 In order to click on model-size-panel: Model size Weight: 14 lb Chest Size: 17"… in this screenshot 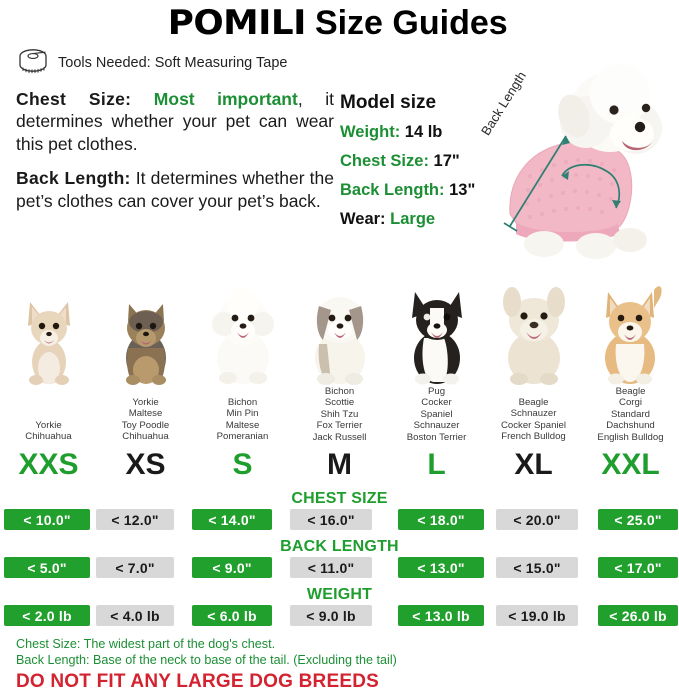, I will do `click(430, 165)`.